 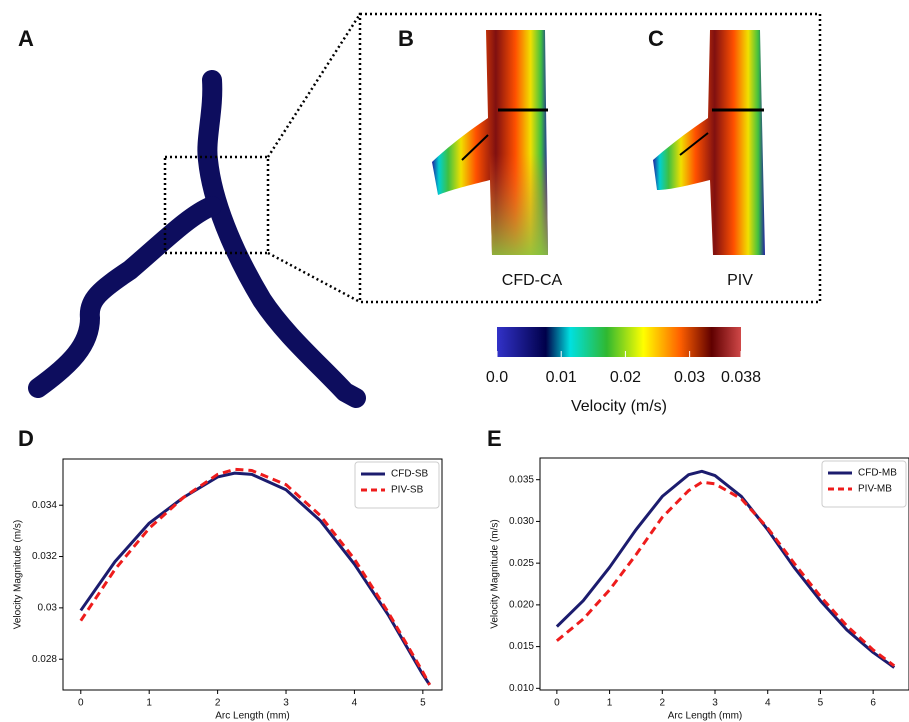 What do you see at coordinates (48, 608) in the screenshot?
I see `y-tick-label: 0.03` at bounding box center [48, 608].